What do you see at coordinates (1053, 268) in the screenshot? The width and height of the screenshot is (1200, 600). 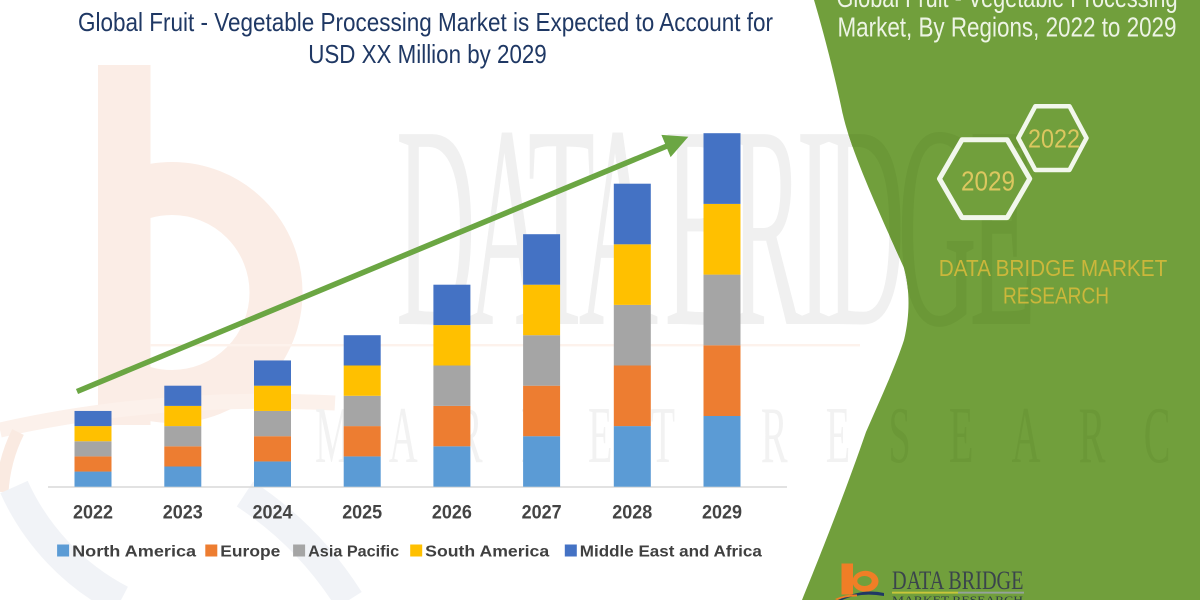 I see `svg-text: DATA BRIDGE MARKET` at bounding box center [1053, 268].